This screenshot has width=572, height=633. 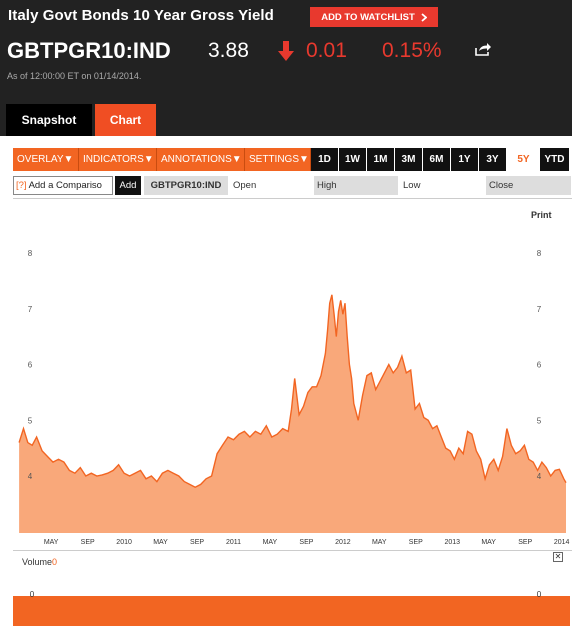 I want to click on chevron-right-icon, so click(x=424, y=17).